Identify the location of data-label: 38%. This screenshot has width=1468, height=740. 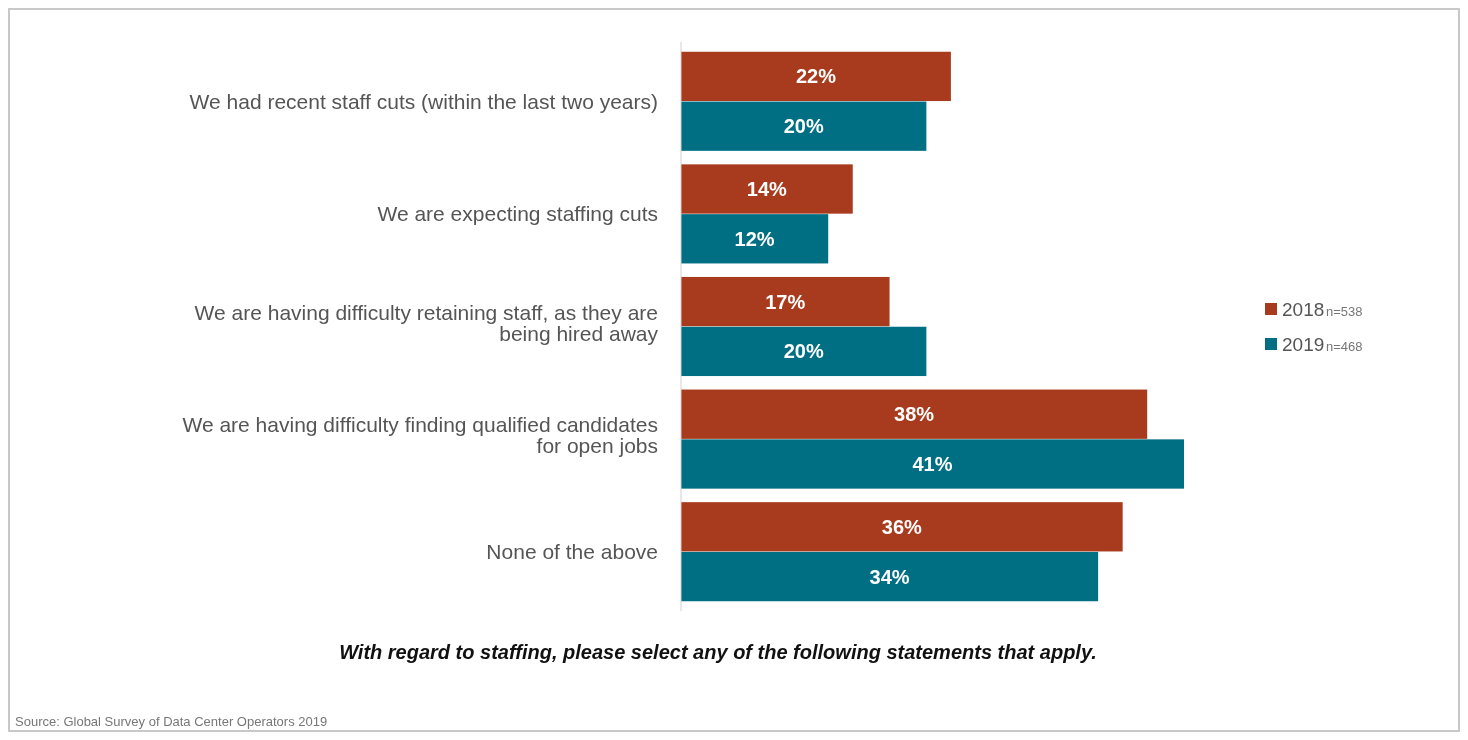
(914, 414).